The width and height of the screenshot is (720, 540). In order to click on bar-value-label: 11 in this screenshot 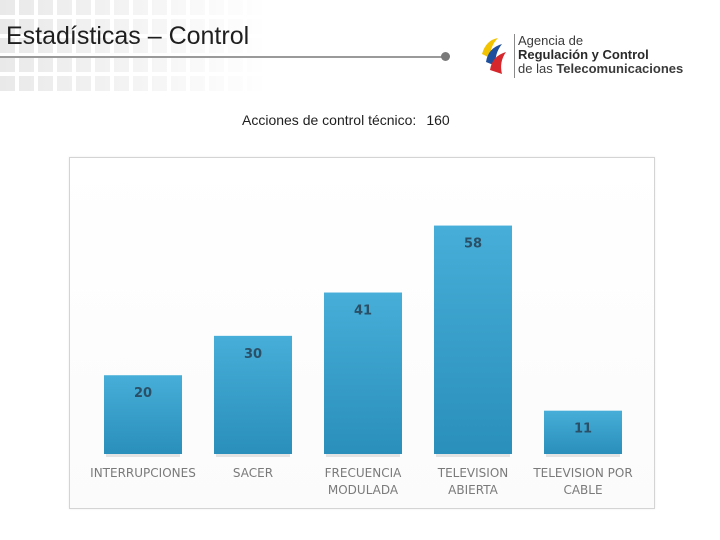, I will do `click(583, 429)`.